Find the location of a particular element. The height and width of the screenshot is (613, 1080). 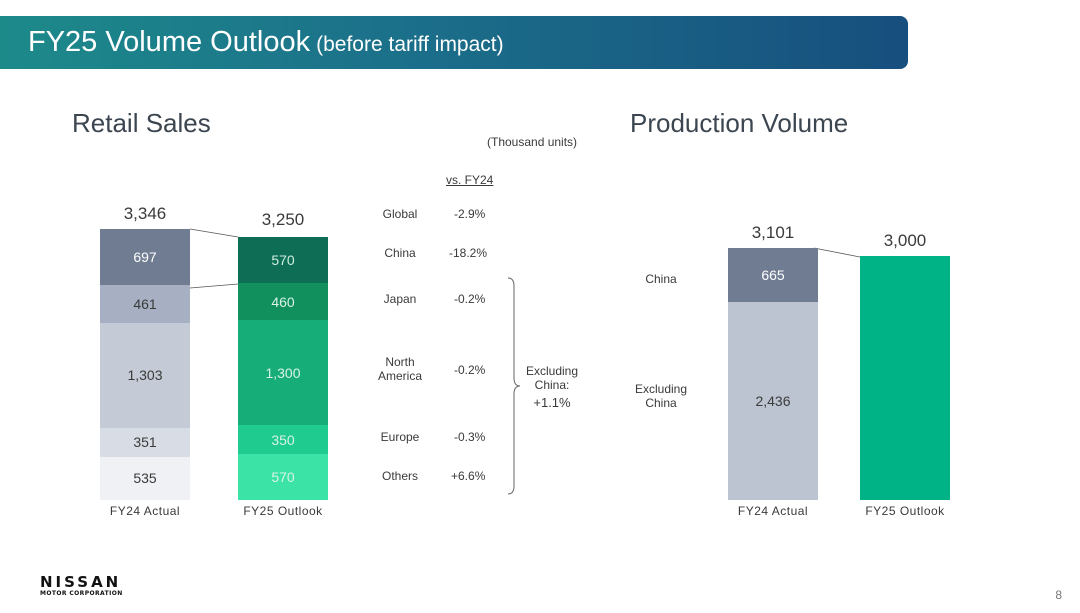

production-axis-fy24: FY24 Actual is located at coordinates (773, 511).